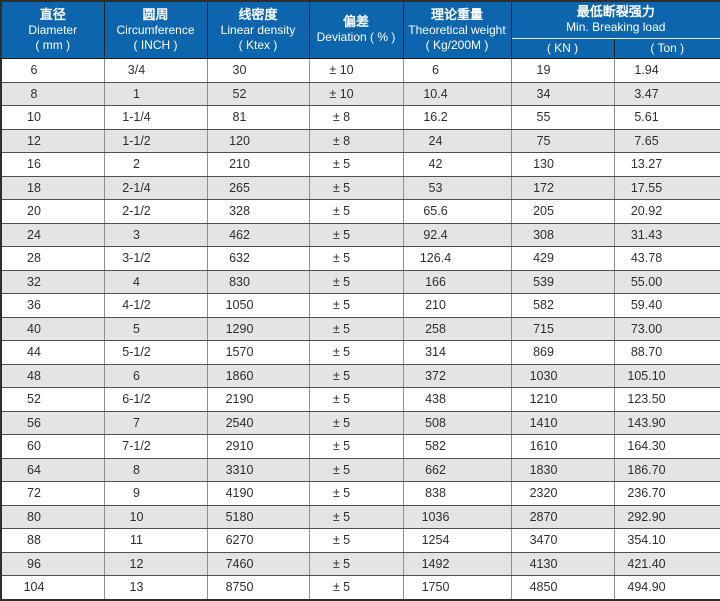 Image resolution: width=720 pixels, height=601 pixels. I want to click on cell-value: 1210, so click(543, 399).